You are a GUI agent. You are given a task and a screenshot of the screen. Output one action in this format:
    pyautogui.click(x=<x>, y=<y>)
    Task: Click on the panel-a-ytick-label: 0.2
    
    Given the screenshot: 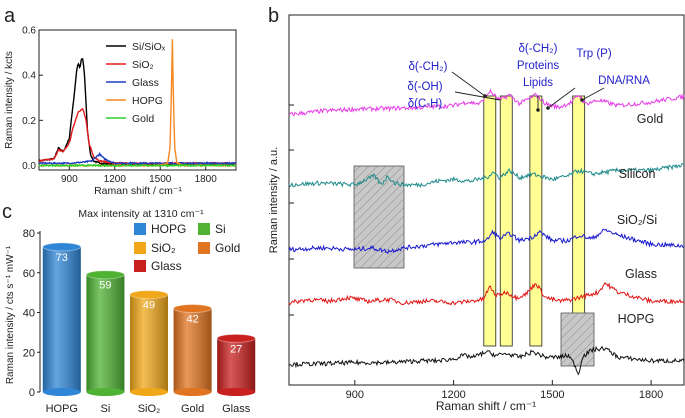 What is the action you would take?
    pyautogui.click(x=29, y=121)
    